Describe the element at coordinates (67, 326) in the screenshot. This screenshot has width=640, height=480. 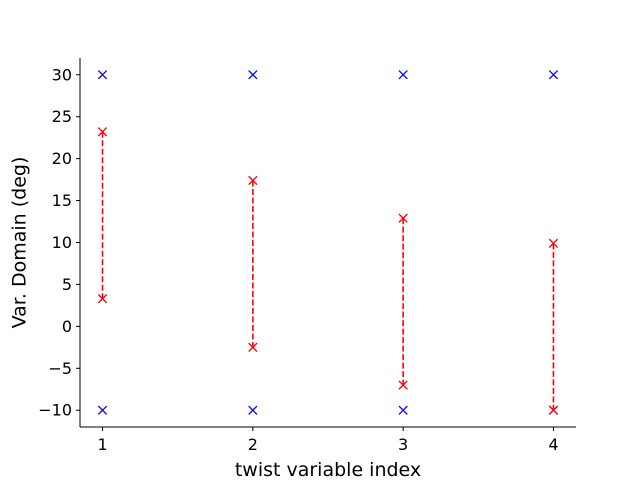
I see `y-tick-label: 0` at that location.